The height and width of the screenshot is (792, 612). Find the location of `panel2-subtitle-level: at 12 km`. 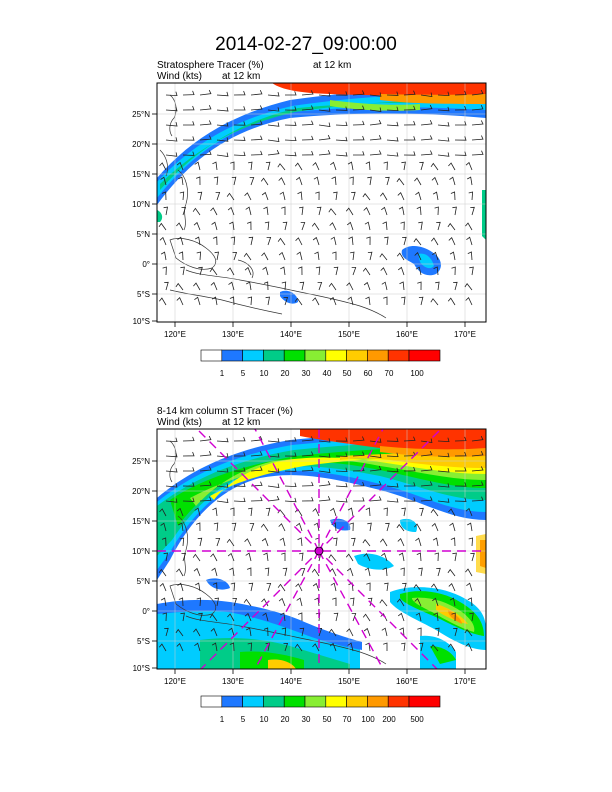

panel2-subtitle-level: at 12 km is located at coordinates (241, 422).